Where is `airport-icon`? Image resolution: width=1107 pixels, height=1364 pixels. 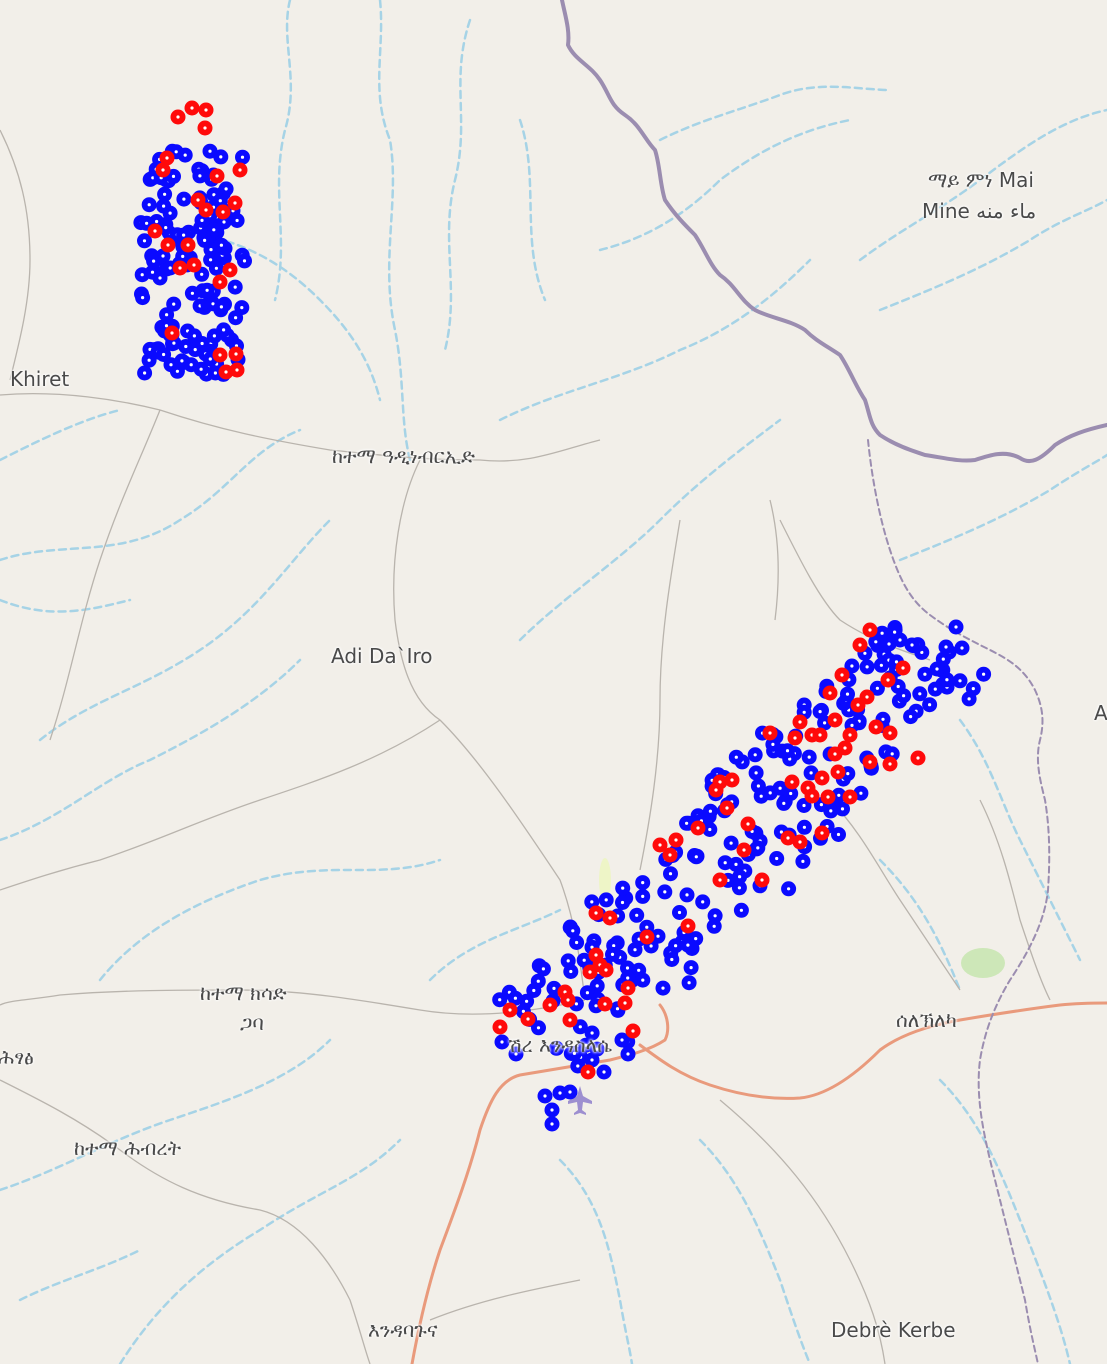 airport-icon is located at coordinates (580, 1100).